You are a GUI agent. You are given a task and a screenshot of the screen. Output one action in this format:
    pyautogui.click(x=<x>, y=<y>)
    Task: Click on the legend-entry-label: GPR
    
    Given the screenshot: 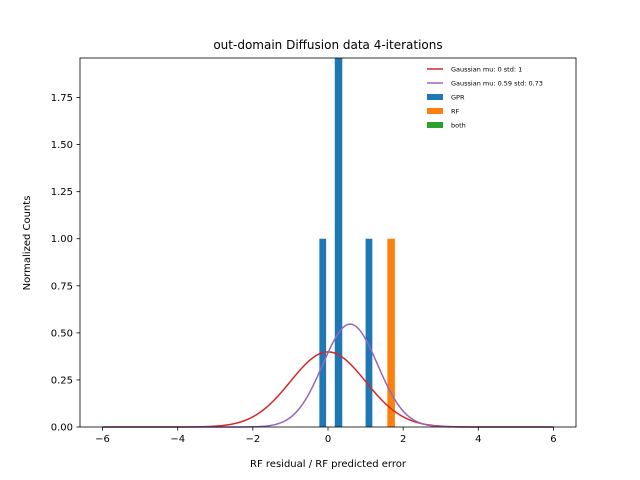 What is the action you would take?
    pyautogui.click(x=458, y=97)
    